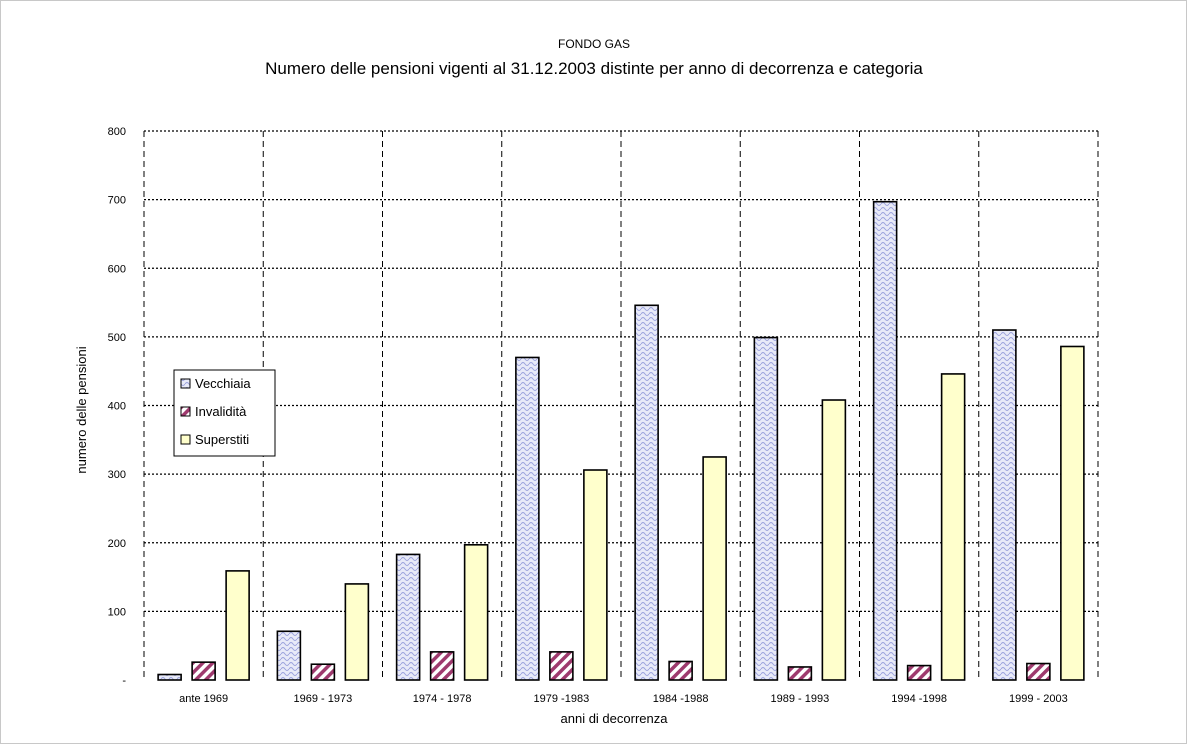 The height and width of the screenshot is (744, 1187). I want to click on y-tick-label: -, so click(124, 681).